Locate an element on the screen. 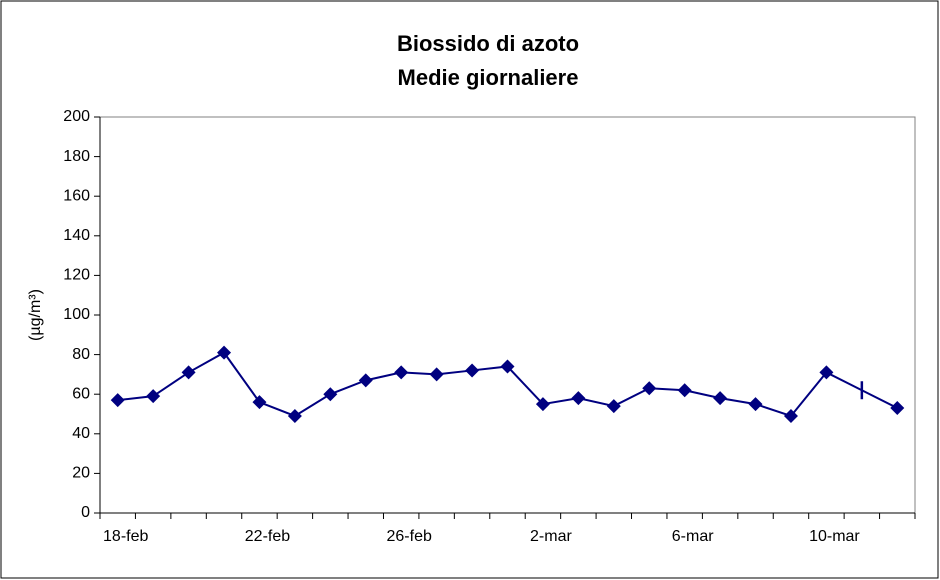 This screenshot has height=580, width=940. x-tick-label: 18-feb is located at coordinates (125, 536).